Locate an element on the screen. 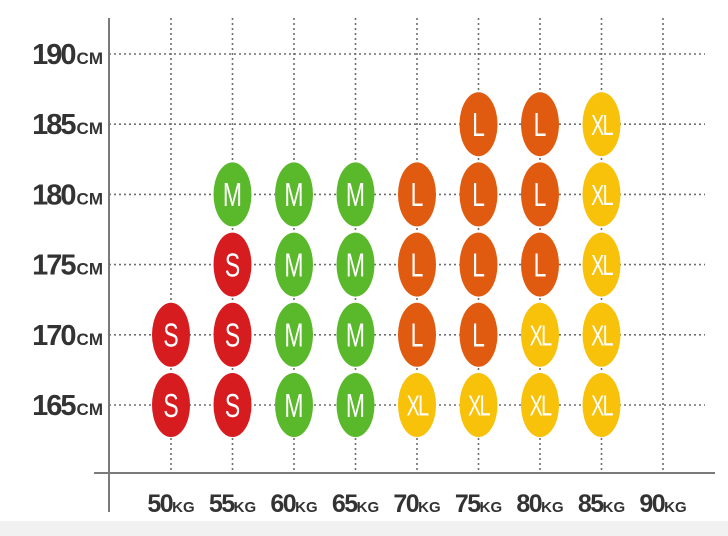 This screenshot has width=728, height=536. x-tick-label: 70KG is located at coordinates (416, 504).